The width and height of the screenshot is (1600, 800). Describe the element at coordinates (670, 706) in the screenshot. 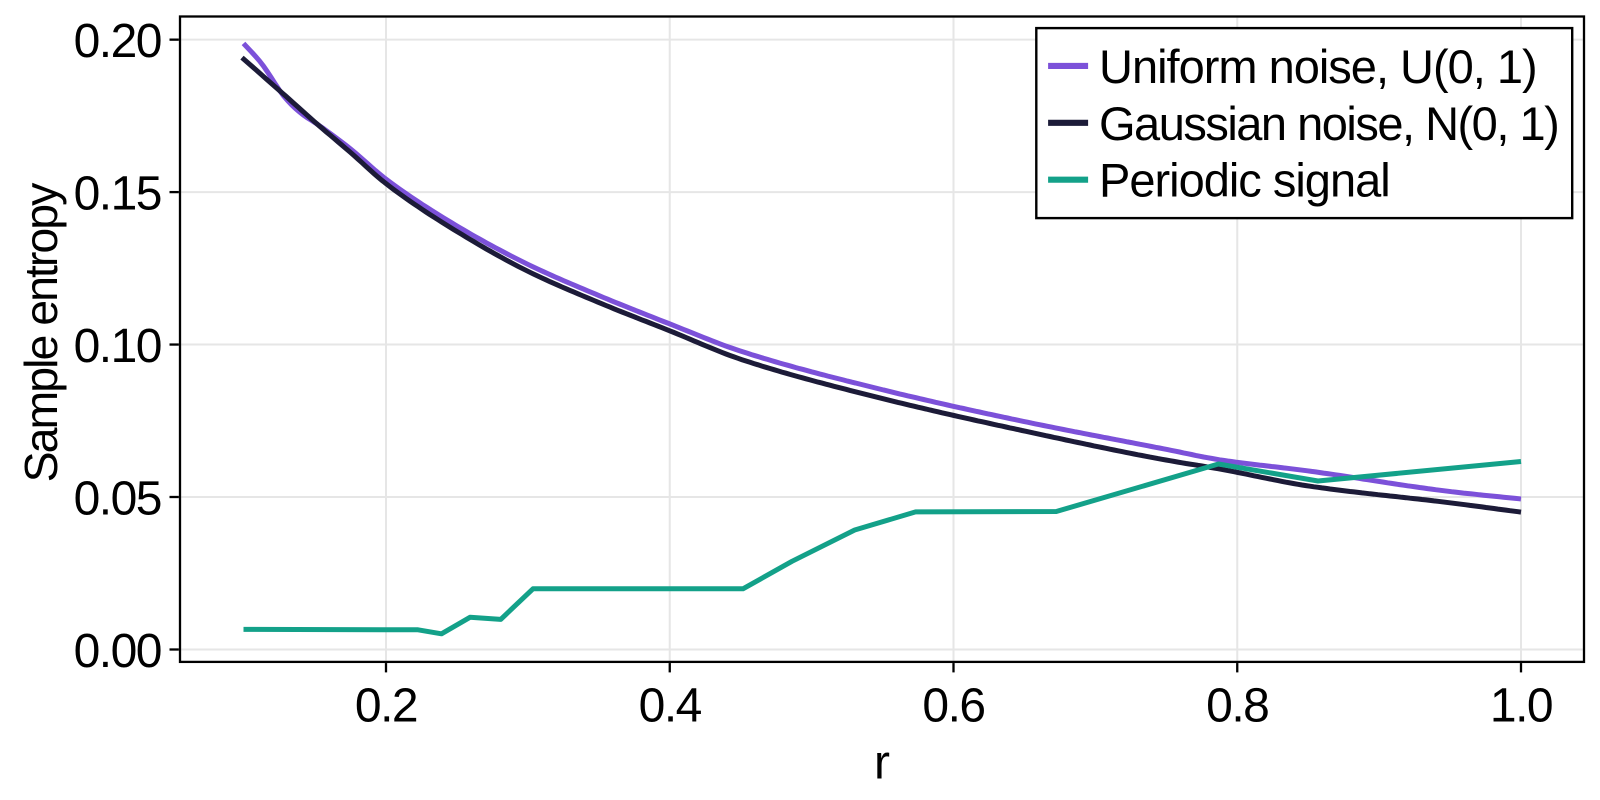

I see `svg-text: 0.4` at that location.